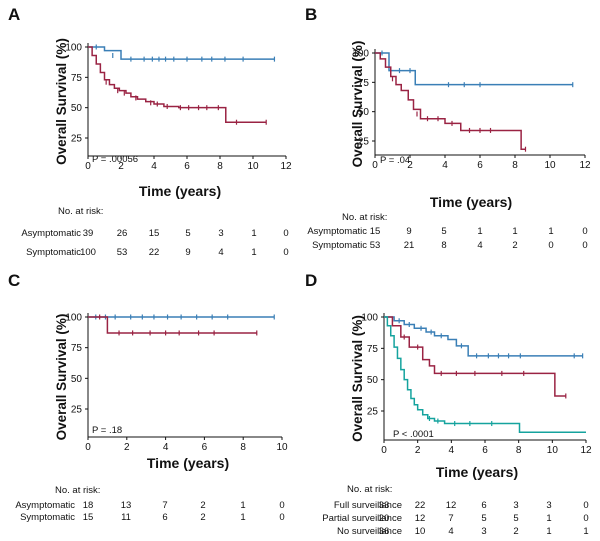 The image size is (600, 541). I want to click on survival-curve-full-surveillance, so click(483, 336).